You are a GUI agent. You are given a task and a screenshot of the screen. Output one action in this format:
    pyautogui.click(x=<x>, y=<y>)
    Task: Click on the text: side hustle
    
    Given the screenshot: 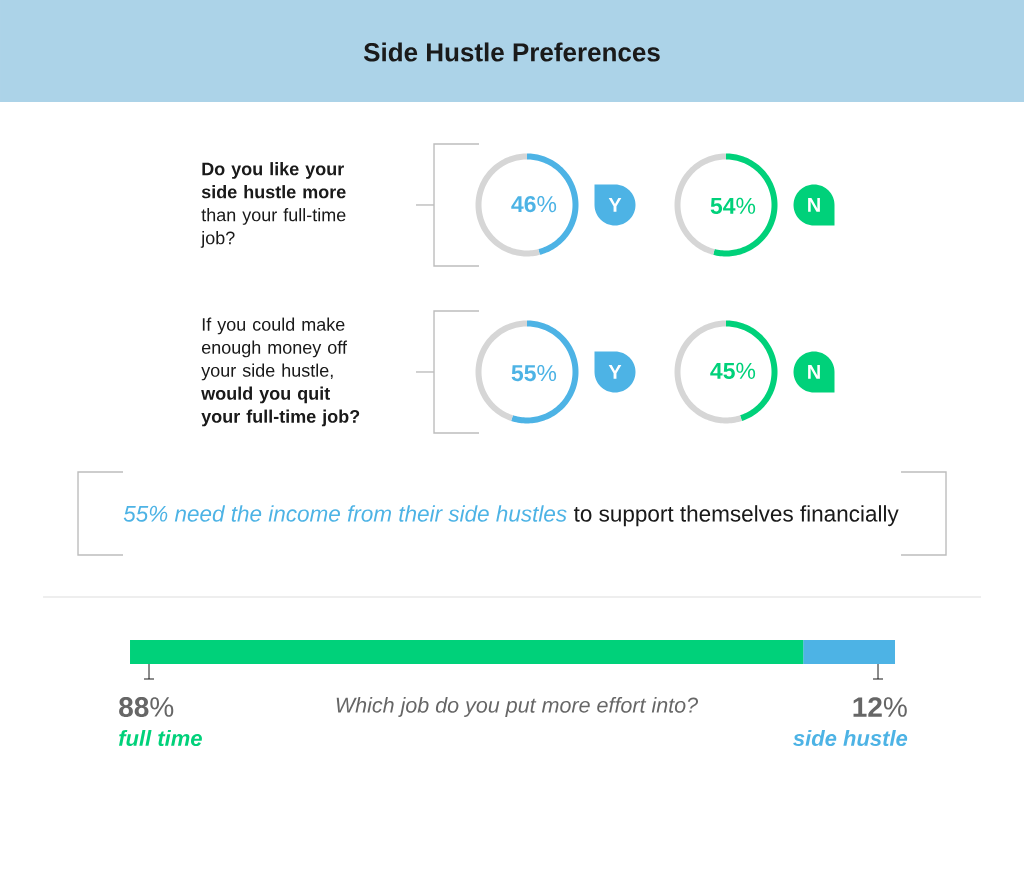 What is the action you would take?
    pyautogui.click(x=850, y=738)
    